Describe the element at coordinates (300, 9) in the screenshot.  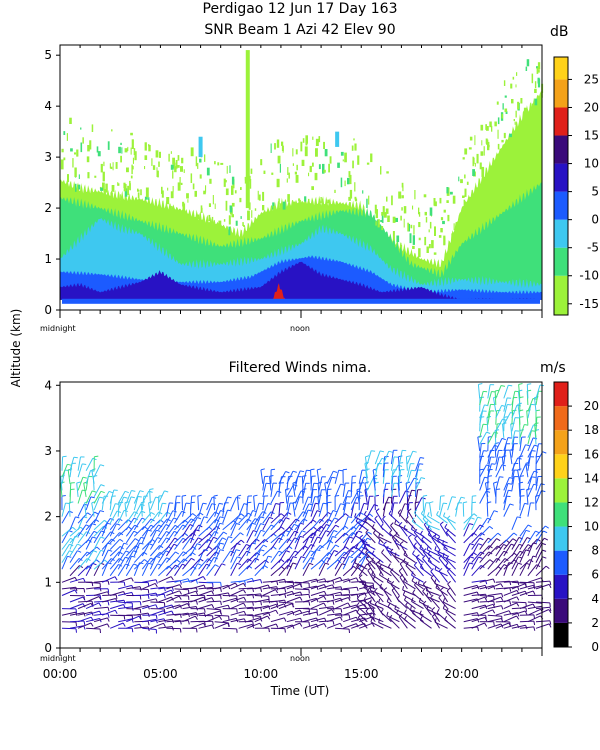
I see `chart-title-line1: Perdigao 12 Jun 17 Day 163` at that location.